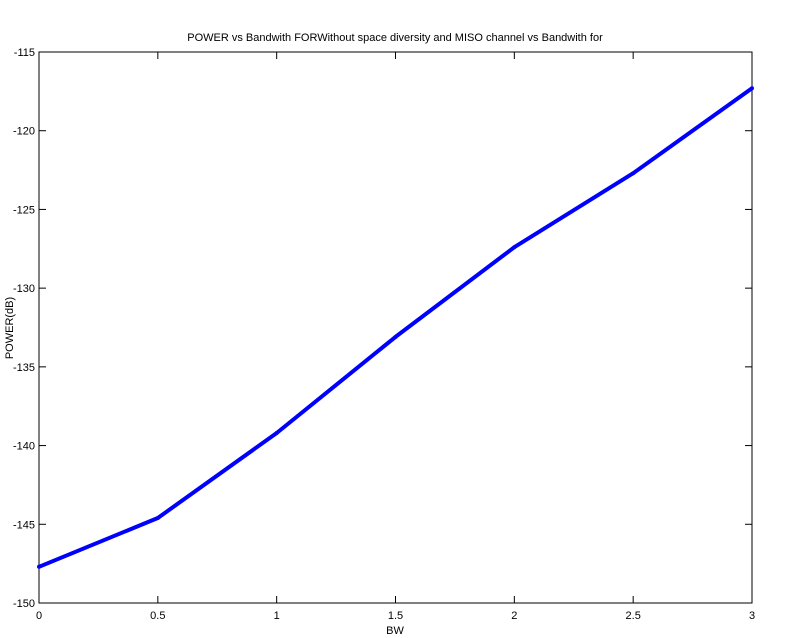 The width and height of the screenshot is (786, 638). What do you see at coordinates (514, 616) in the screenshot?
I see `x-tick-label: 2` at bounding box center [514, 616].